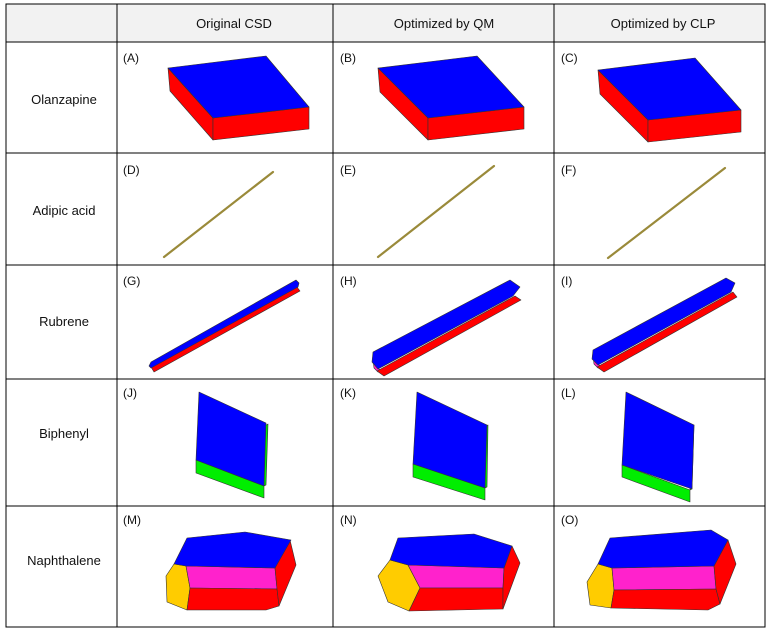  Describe the element at coordinates (436, 211) in the screenshot. I see `adipic-acid-crystal-qm` at that location.